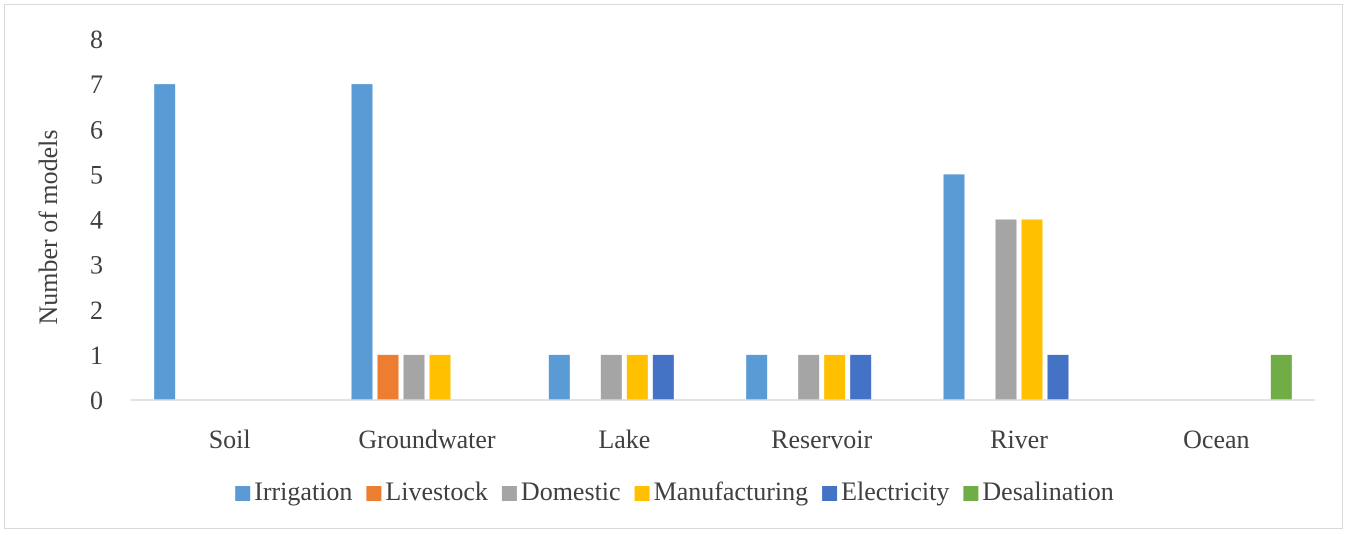  What do you see at coordinates (663, 377) in the screenshot?
I see `bar-electricity-lake` at bounding box center [663, 377].